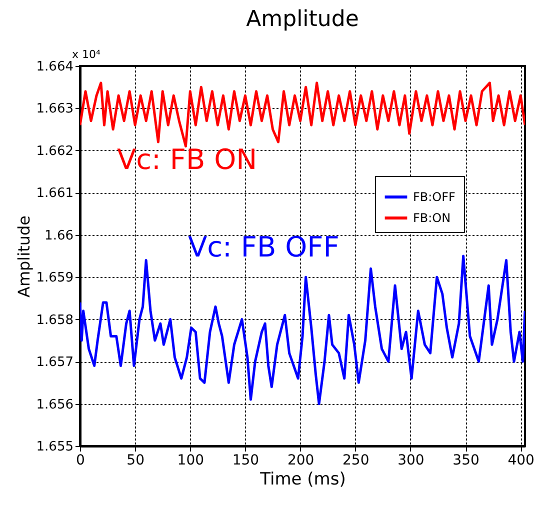 The height and width of the screenshot is (506, 541). What do you see at coordinates (55, 67) in the screenshot?
I see `y-tick-label: 1.664` at bounding box center [55, 67].